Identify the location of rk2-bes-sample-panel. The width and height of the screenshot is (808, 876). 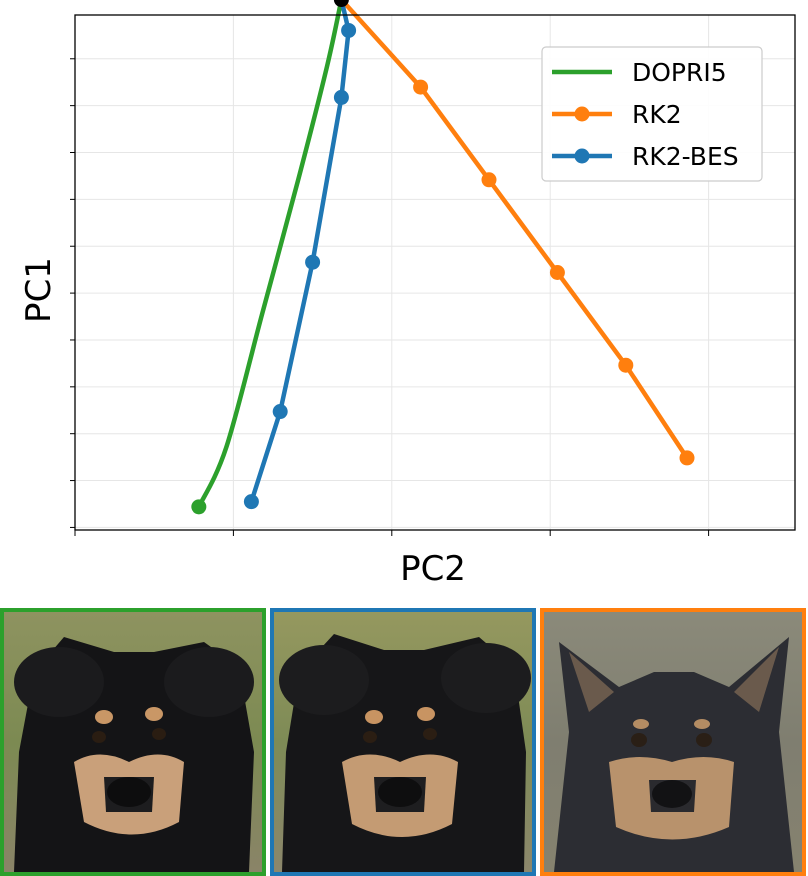
(403, 742).